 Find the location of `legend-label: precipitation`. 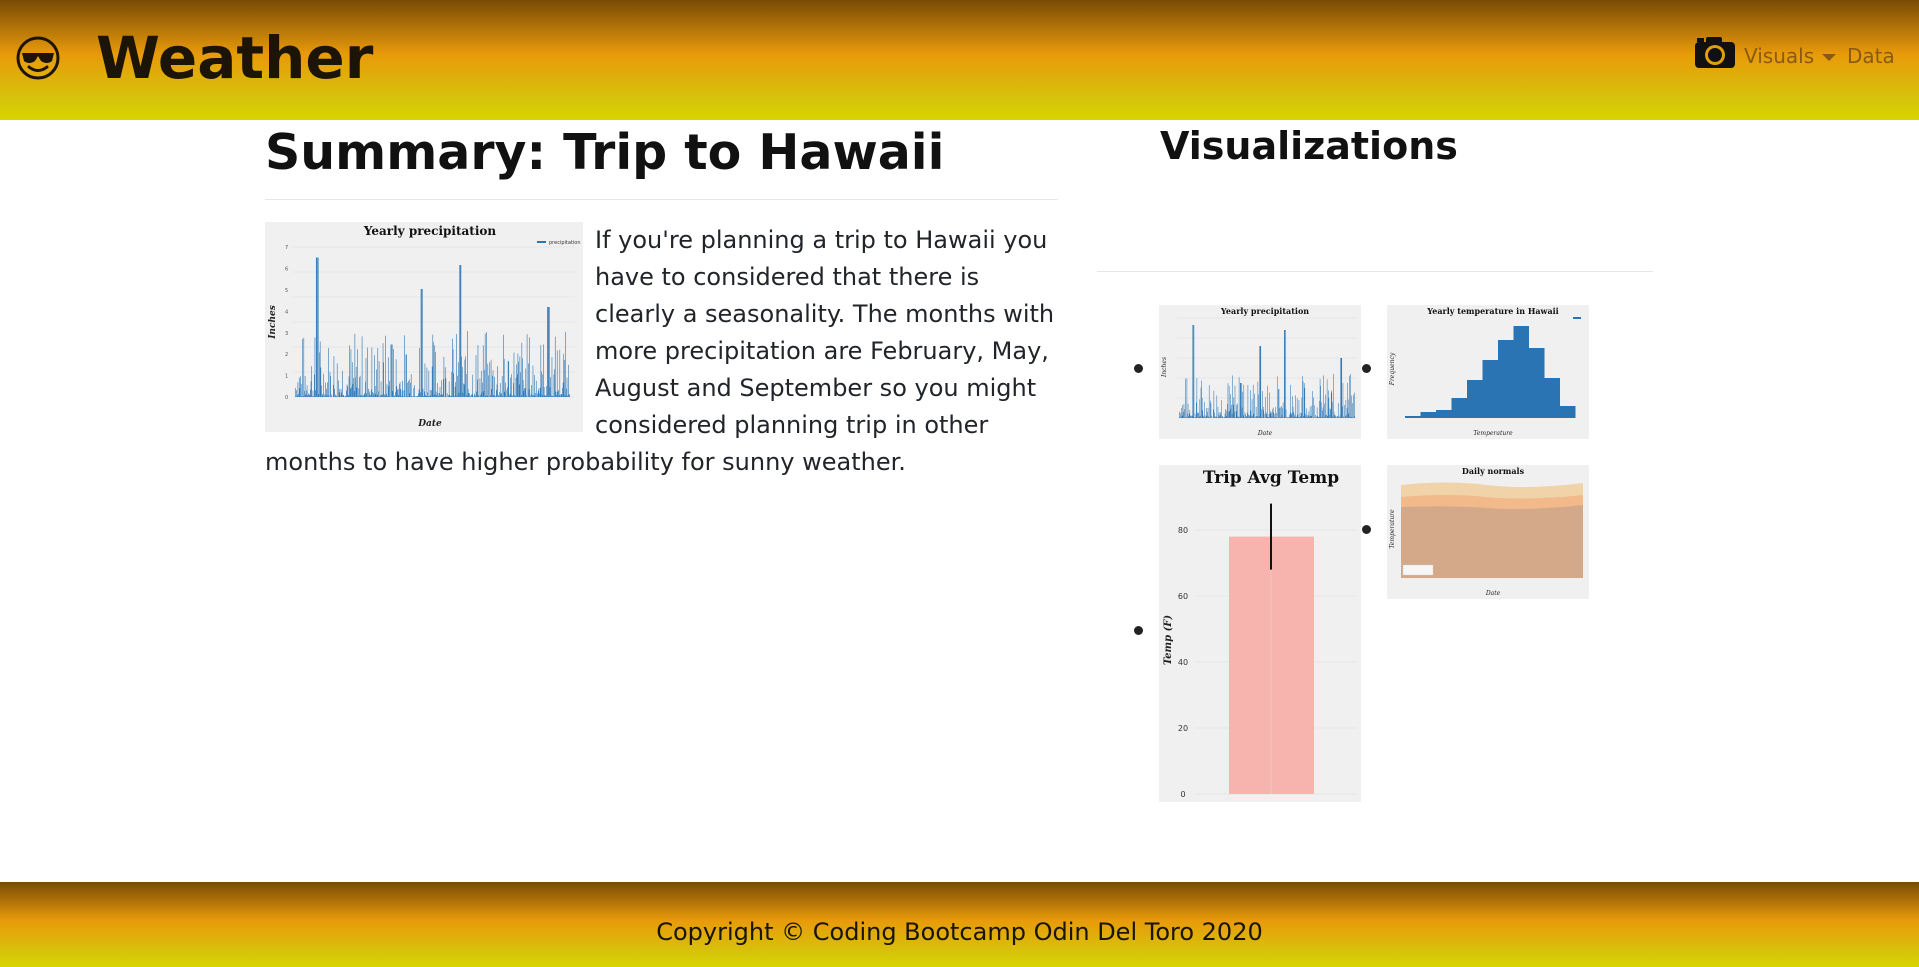

legend-label: precipitation is located at coordinates (565, 243).